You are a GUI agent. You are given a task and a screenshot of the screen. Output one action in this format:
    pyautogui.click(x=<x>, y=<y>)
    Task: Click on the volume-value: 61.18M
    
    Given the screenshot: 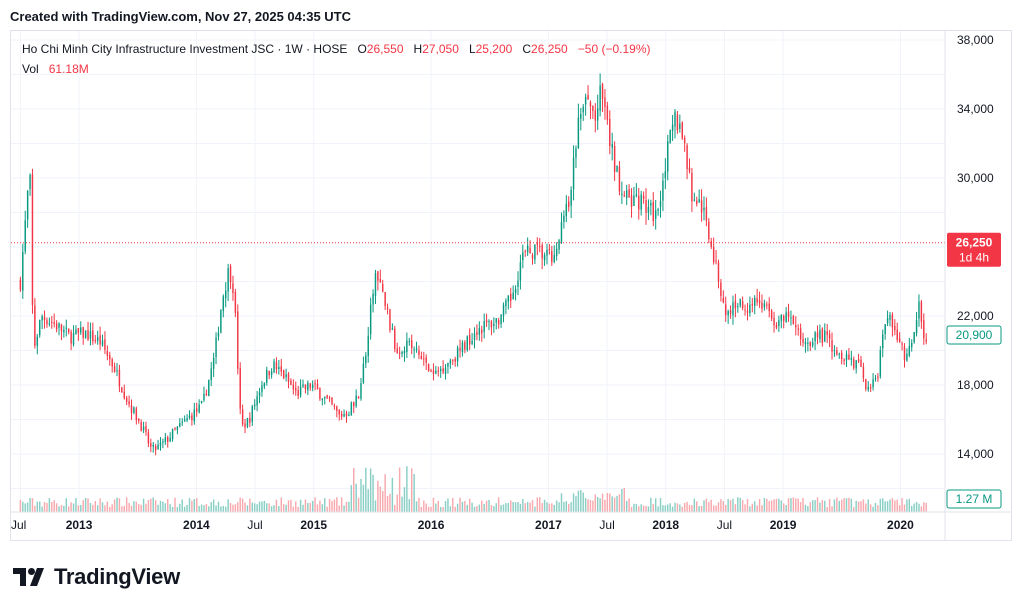 What is the action you would take?
    pyautogui.click(x=68, y=69)
    